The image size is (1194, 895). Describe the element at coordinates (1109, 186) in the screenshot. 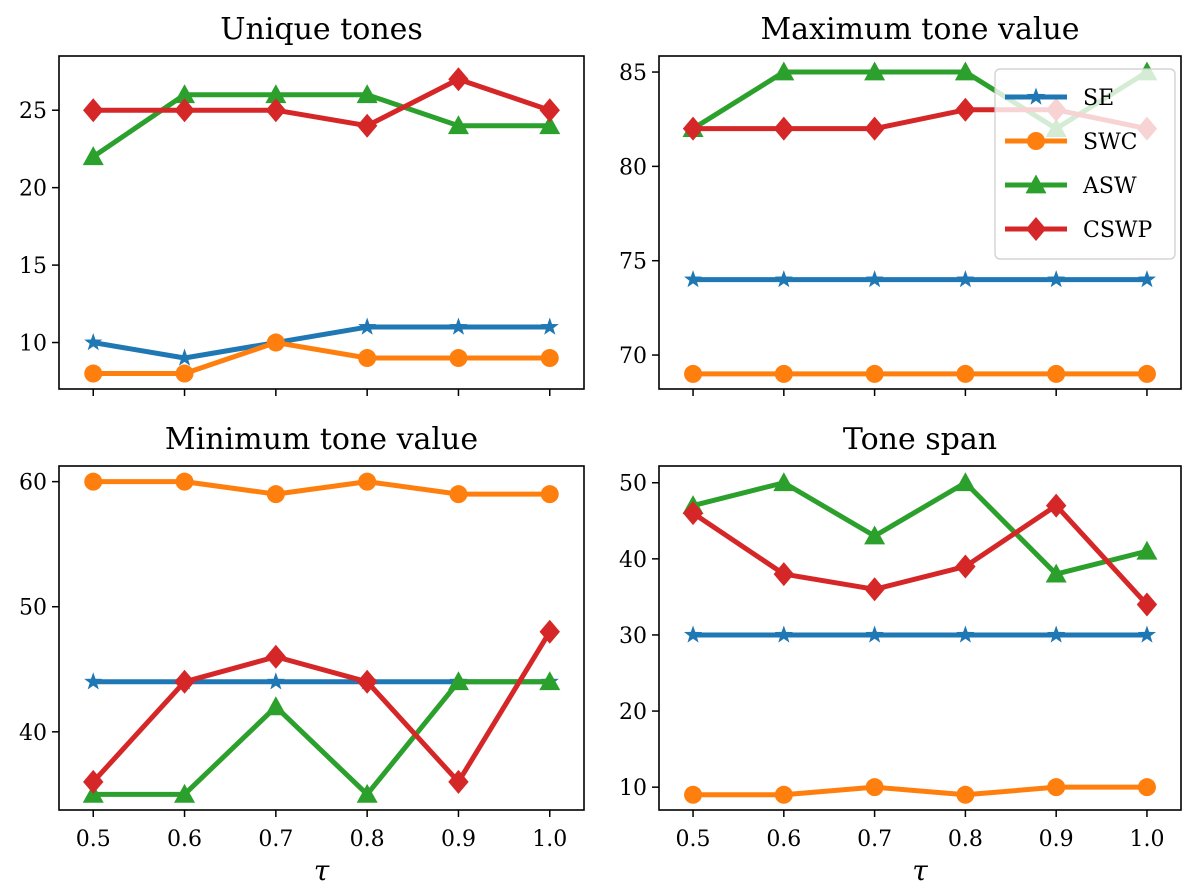

I see `legend-label: ASW` at that location.